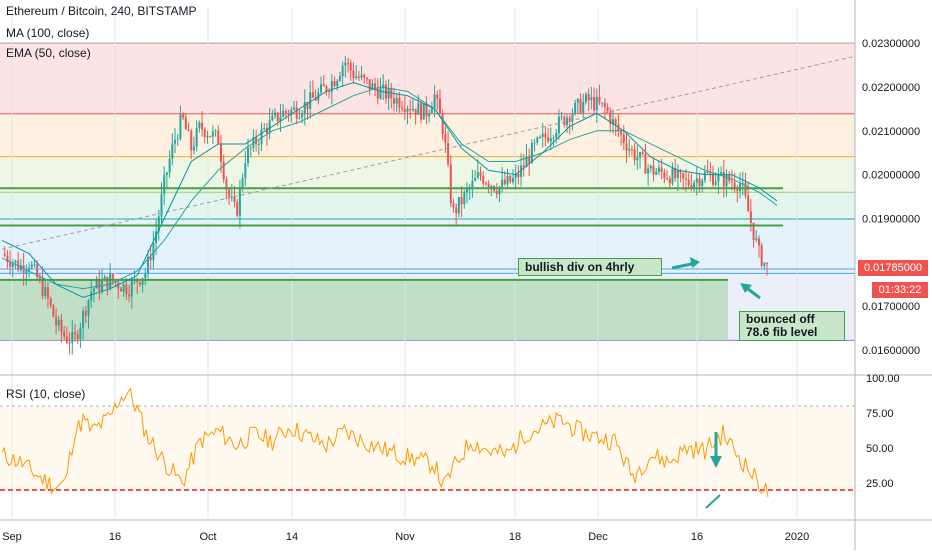  Describe the element at coordinates (46, 394) in the screenshot. I see `rsi-legend: RSI (10, close)` at that location.